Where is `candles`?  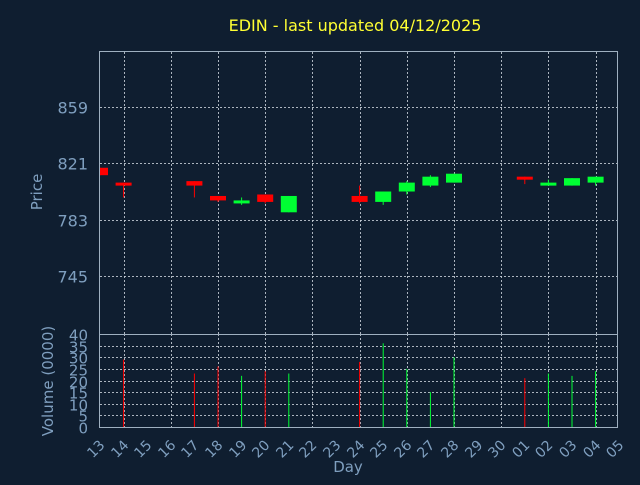 candles is located at coordinates (351, 190).